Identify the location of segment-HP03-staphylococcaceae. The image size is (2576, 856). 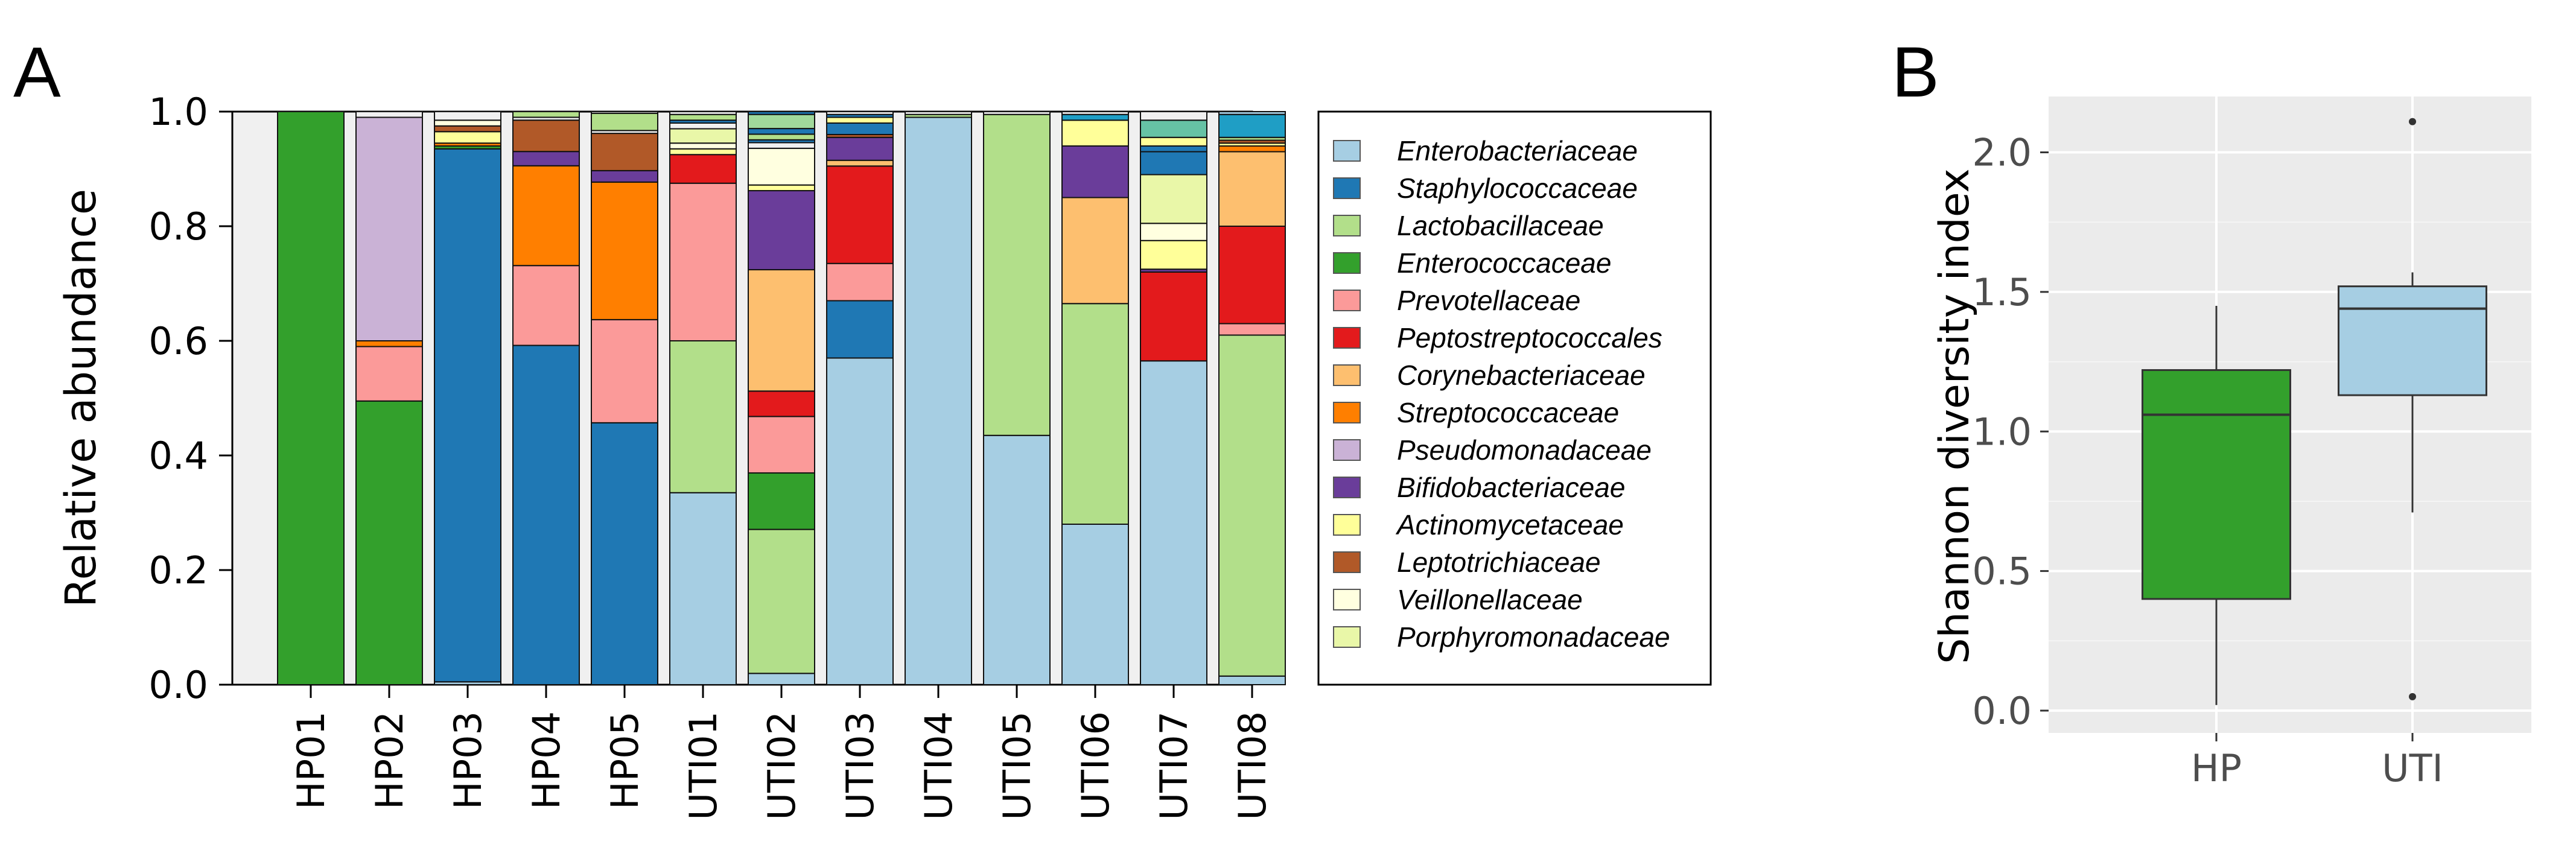
(468, 415).